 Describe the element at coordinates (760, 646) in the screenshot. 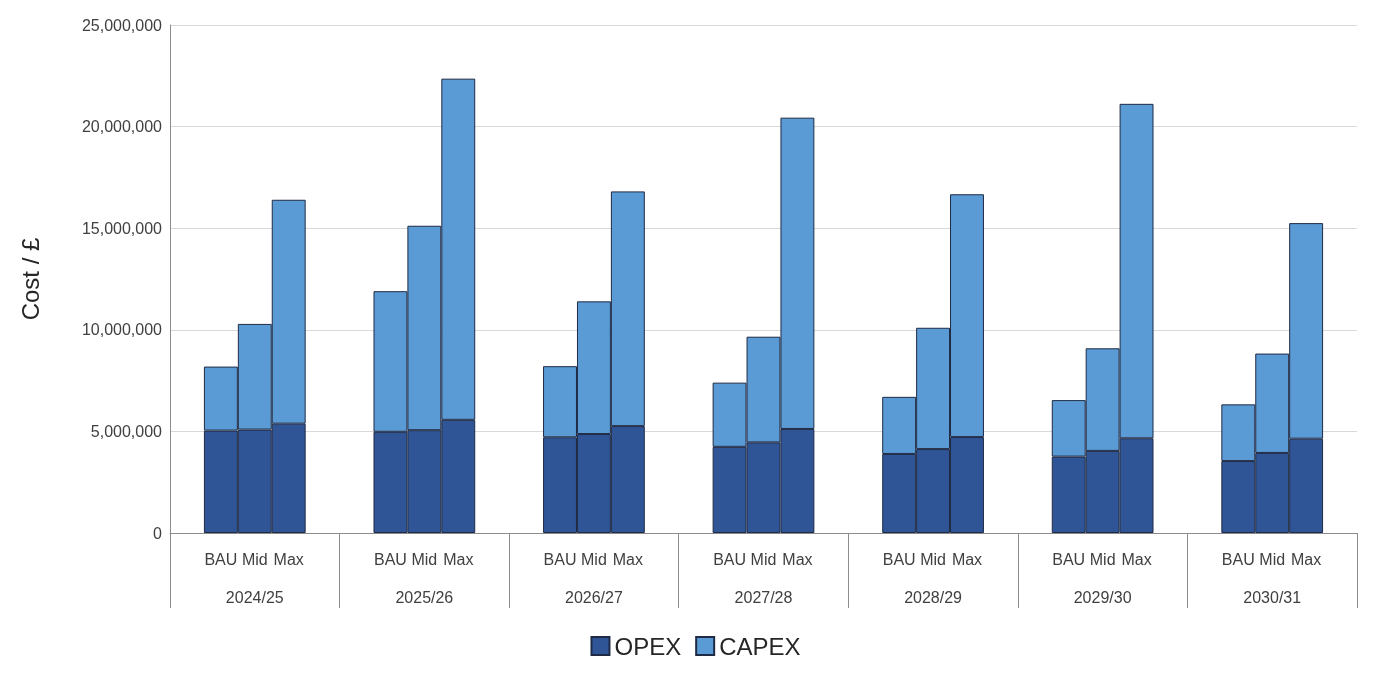

I see `legend-label: CAPEX` at that location.